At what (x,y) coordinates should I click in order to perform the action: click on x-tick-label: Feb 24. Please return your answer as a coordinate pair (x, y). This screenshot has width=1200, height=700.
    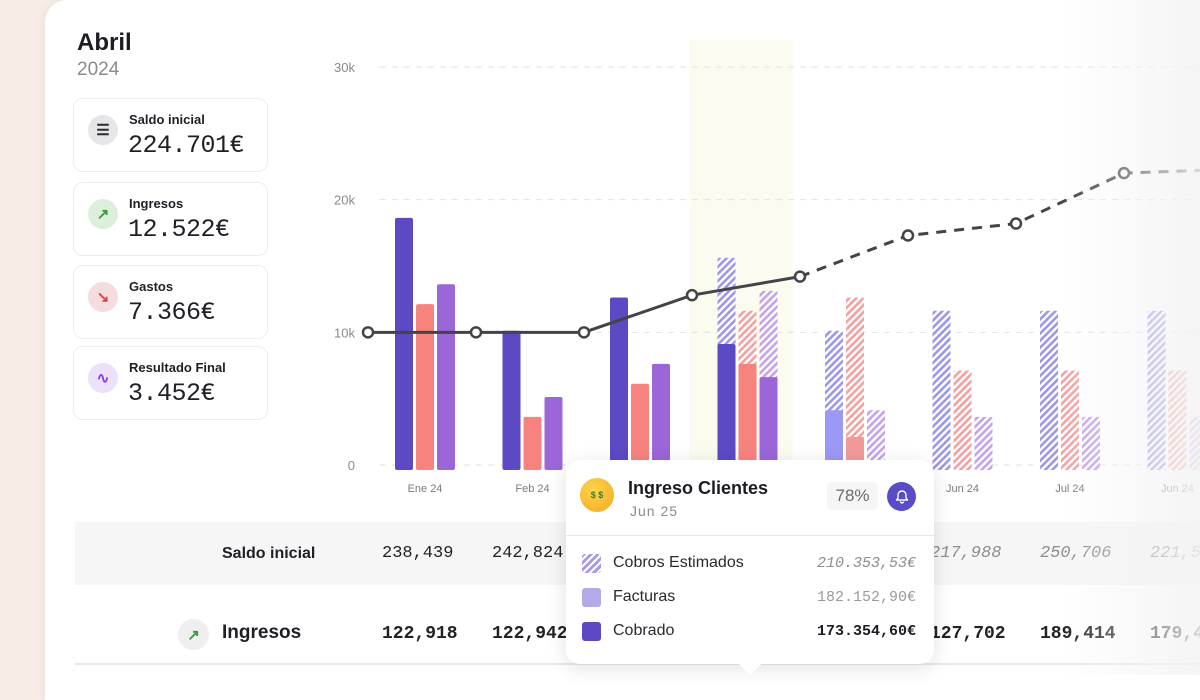
    Looking at the image, I should click on (532, 489).